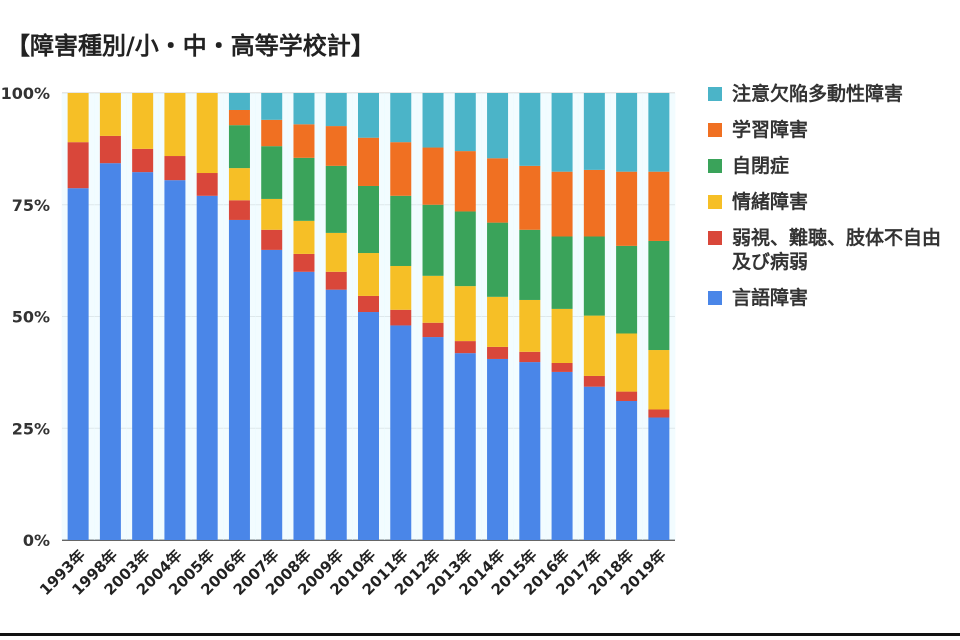  Describe the element at coordinates (31, 205) in the screenshot. I see `y-tick-label: 75%` at that location.